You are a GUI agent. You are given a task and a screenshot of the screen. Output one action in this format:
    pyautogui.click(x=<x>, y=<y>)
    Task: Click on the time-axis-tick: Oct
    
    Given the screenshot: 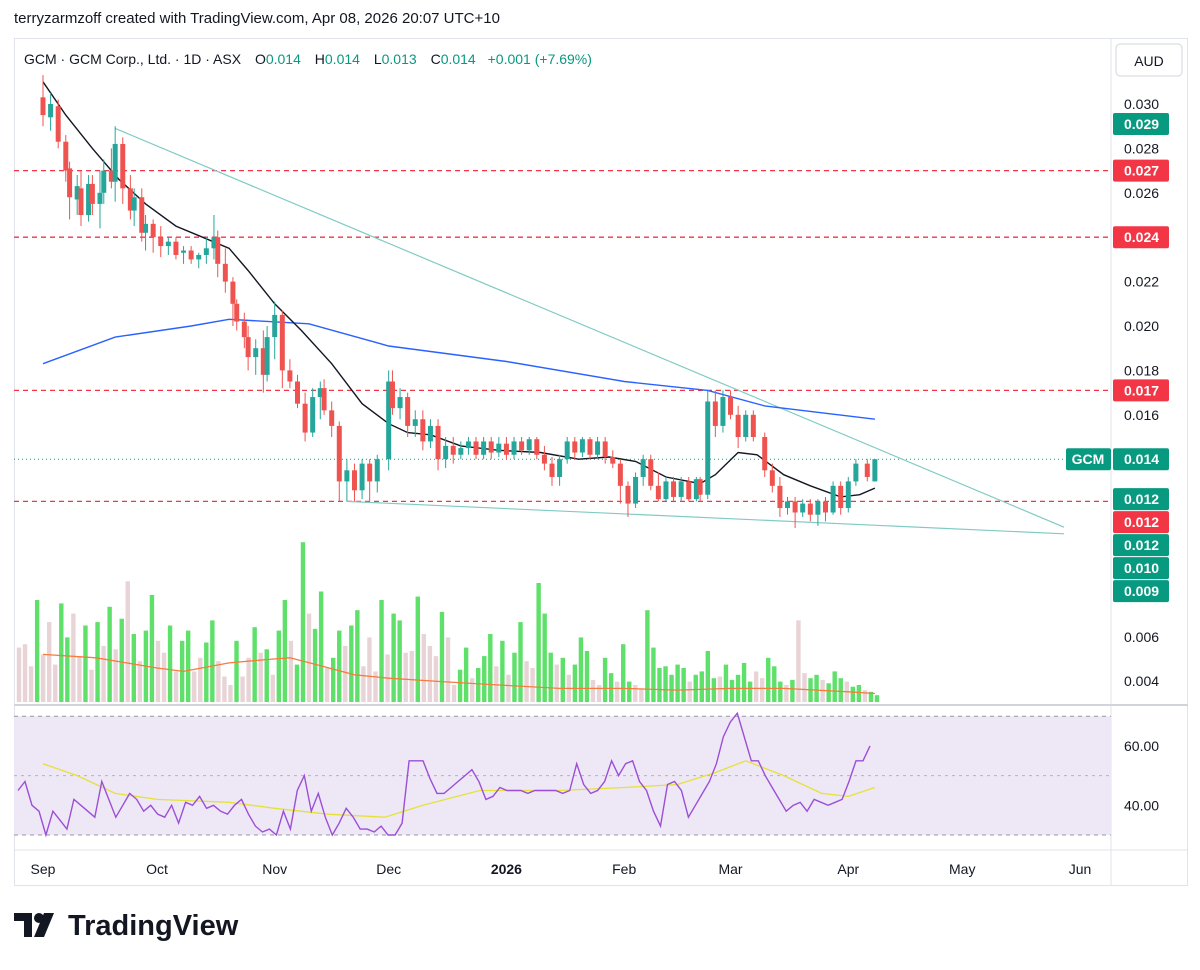 What is the action you would take?
    pyautogui.click(x=157, y=869)
    